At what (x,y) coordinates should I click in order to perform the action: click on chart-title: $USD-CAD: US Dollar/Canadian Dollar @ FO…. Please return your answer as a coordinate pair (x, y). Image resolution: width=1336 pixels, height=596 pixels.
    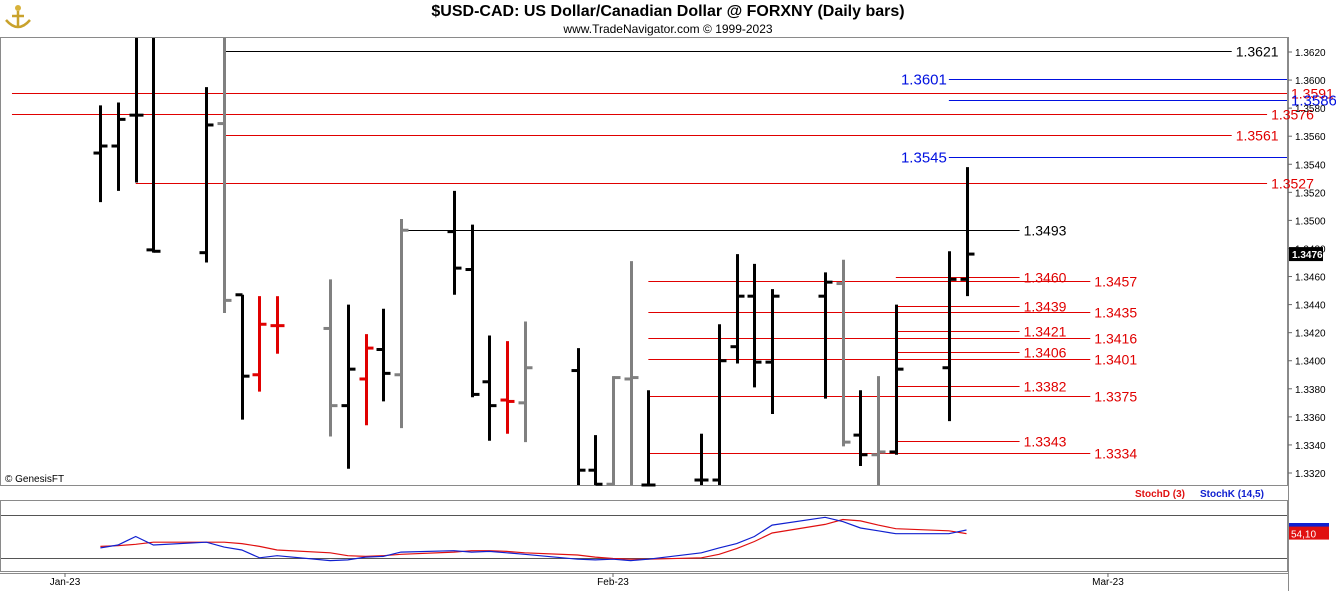
    Looking at the image, I should click on (668, 11).